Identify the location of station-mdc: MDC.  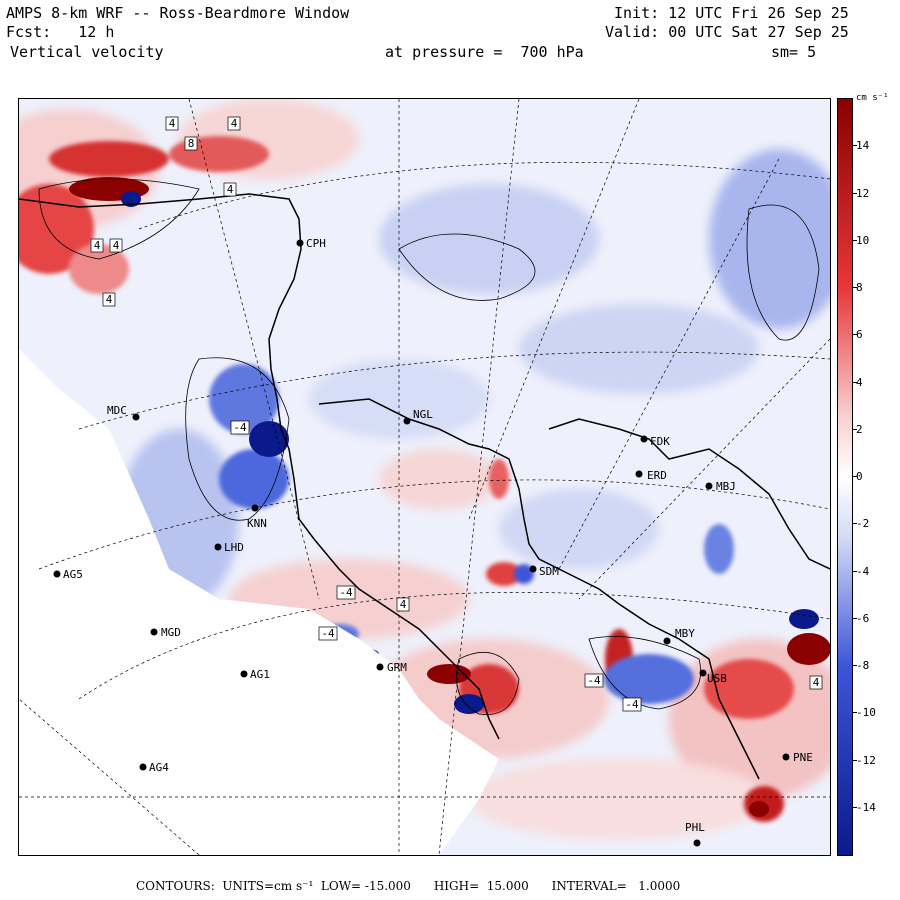
(123, 412).